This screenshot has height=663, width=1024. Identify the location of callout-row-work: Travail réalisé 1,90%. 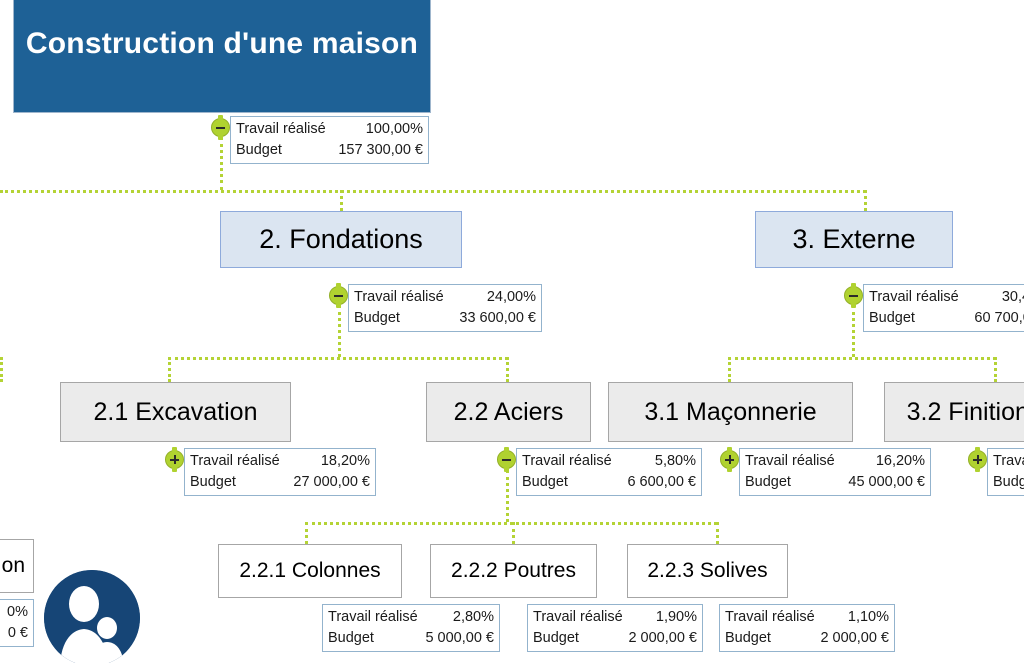
(615, 617).